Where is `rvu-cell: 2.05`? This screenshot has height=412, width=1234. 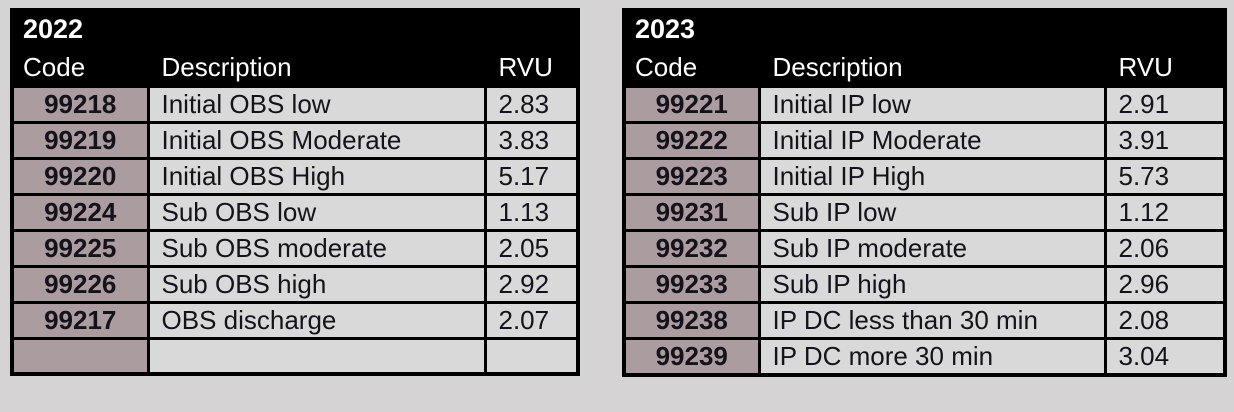 rvu-cell: 2.05 is located at coordinates (531, 248).